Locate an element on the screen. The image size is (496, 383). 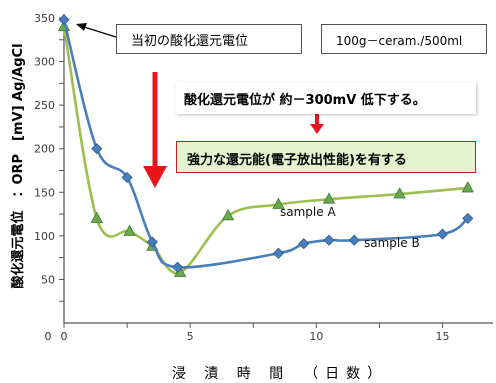
big-down-arrow-head is located at coordinates (155, 177).